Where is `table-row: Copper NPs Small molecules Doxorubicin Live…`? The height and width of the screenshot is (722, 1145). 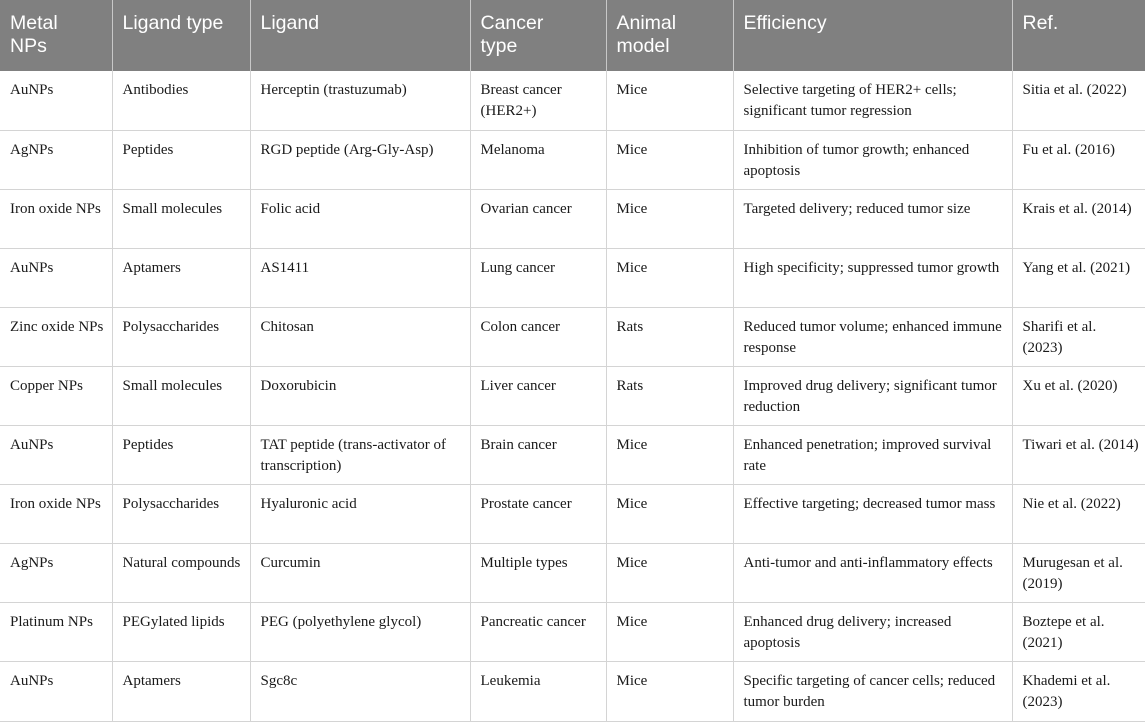
table-row: Copper NPs Small molecules Doxorubicin Live… is located at coordinates (572, 396).